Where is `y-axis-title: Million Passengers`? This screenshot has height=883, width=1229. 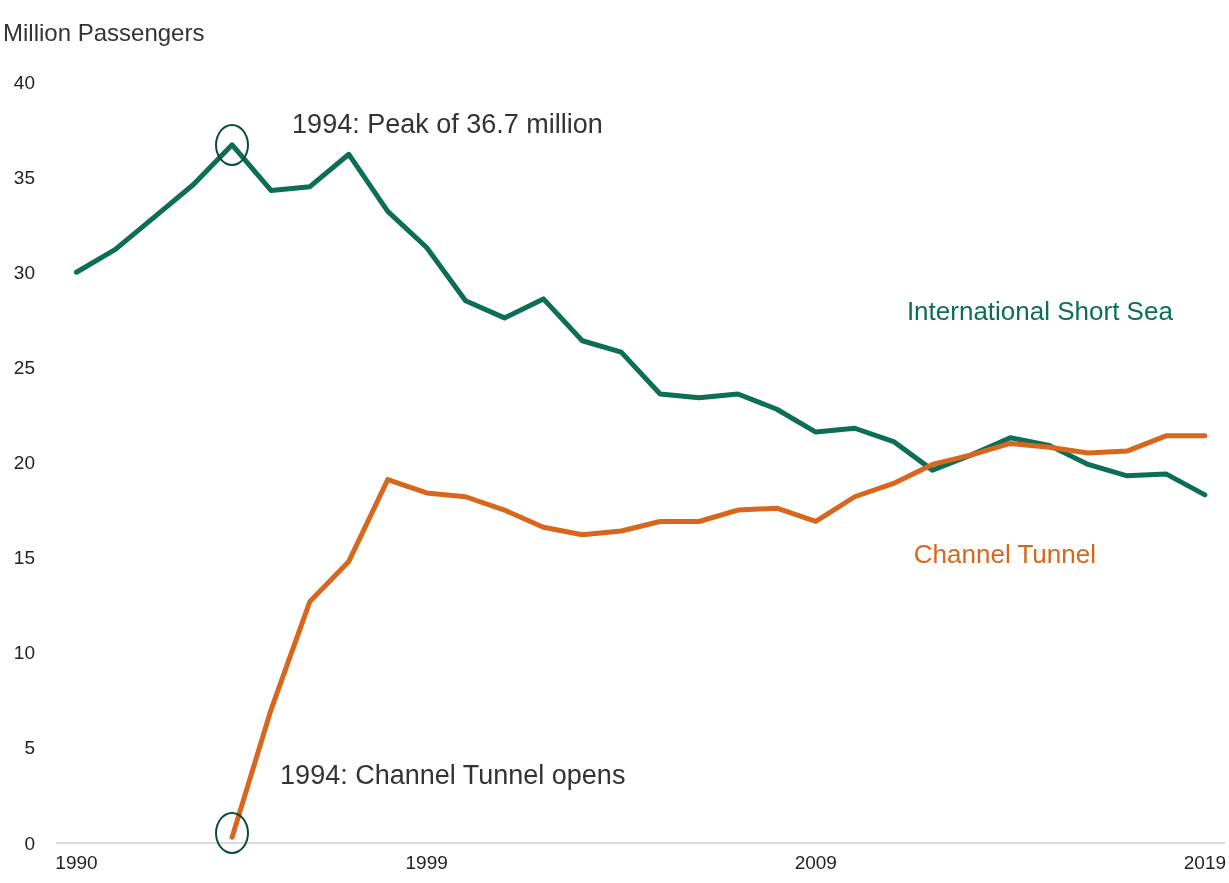
y-axis-title: Million Passengers is located at coordinates (104, 32).